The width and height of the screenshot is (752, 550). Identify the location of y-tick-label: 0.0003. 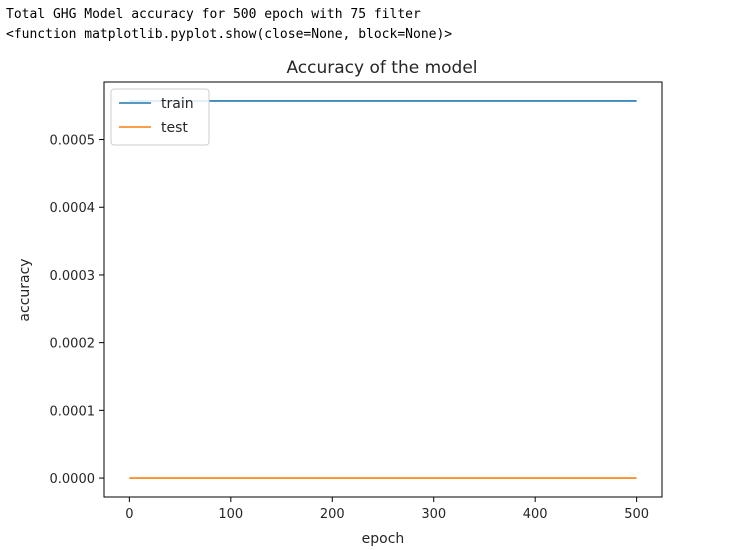
(73, 276).